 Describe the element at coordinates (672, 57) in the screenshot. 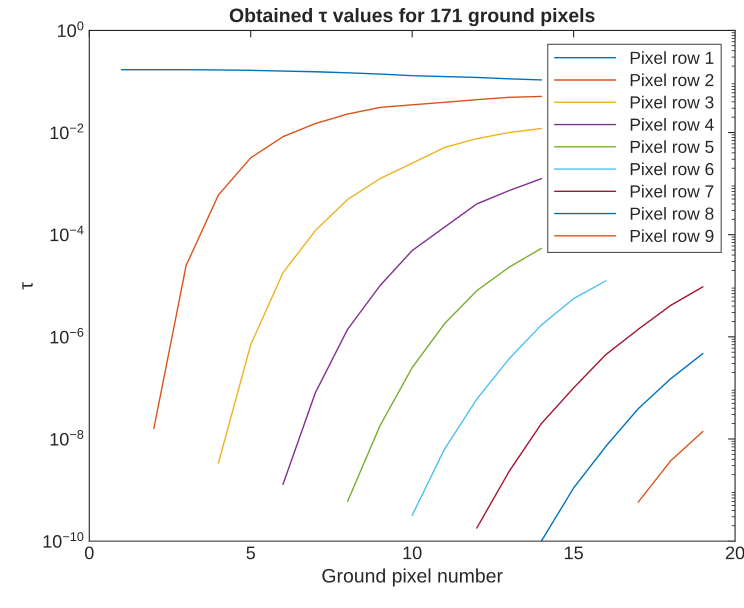

I see `legend-label: Pixel row 1` at that location.